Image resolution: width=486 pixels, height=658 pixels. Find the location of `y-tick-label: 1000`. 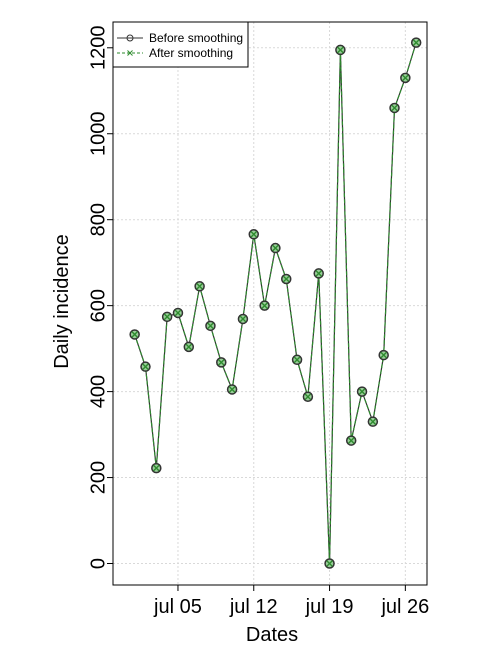

y-tick-label: 1000 is located at coordinates (98, 133).